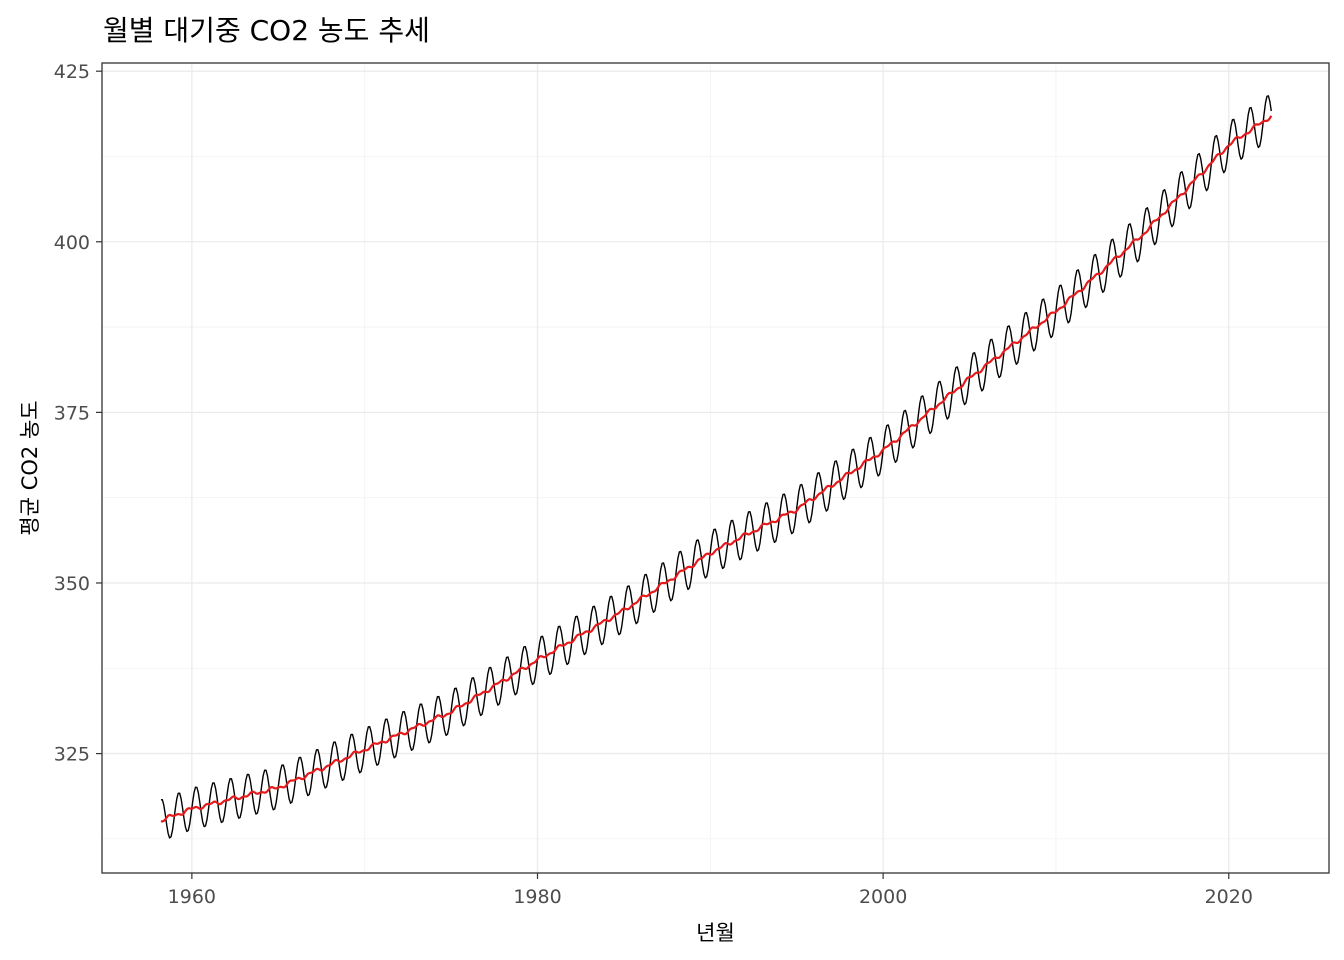 This screenshot has height=960, width=1344. Describe the element at coordinates (537, 897) in the screenshot. I see `x-tick-label: 1980` at that location.